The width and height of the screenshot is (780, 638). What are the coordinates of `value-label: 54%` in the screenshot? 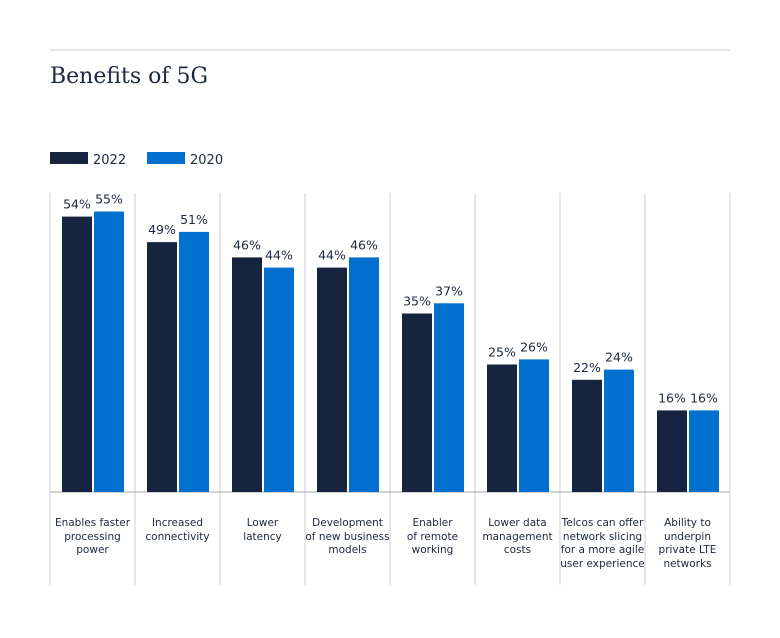 It's located at (77, 204).